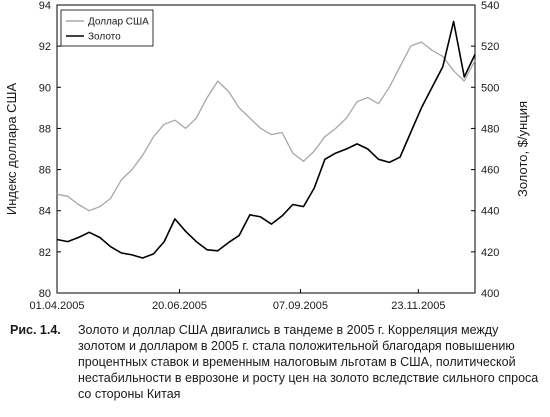  What do you see at coordinates (45, 129) in the screenshot?
I see `left-tick-label: 88` at bounding box center [45, 129].